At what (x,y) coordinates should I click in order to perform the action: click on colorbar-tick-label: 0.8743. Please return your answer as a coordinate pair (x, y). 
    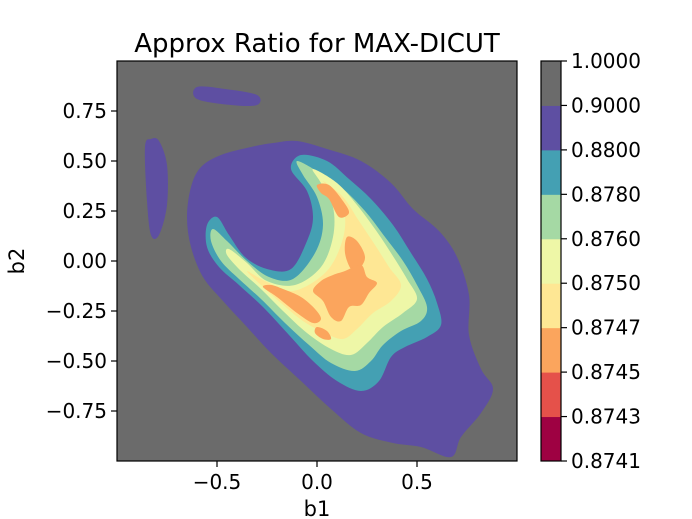
    Looking at the image, I should click on (606, 417).